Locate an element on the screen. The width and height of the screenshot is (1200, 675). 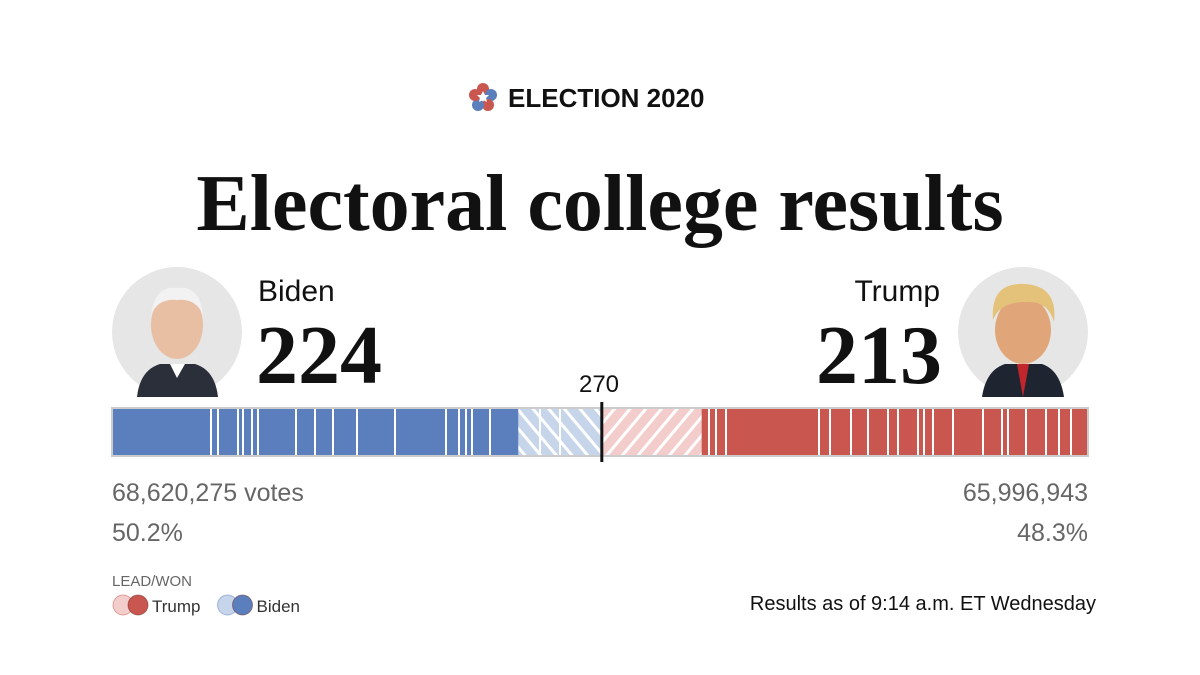
portrait-trump is located at coordinates (1023, 332).